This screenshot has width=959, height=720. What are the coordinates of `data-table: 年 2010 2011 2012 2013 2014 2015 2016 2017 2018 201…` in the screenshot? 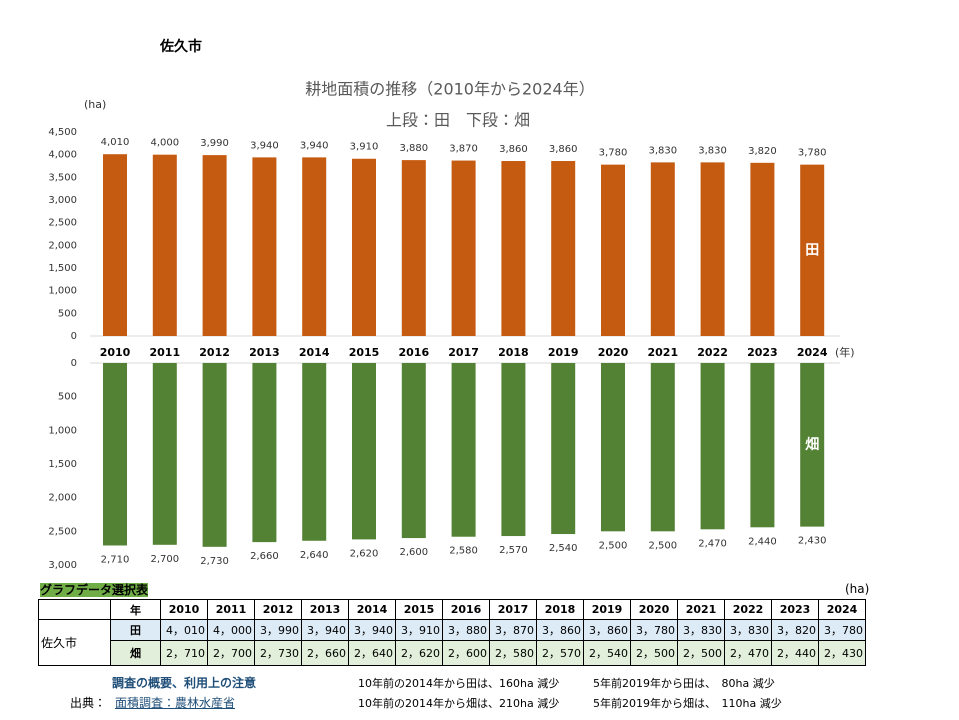 It's located at (452, 632).